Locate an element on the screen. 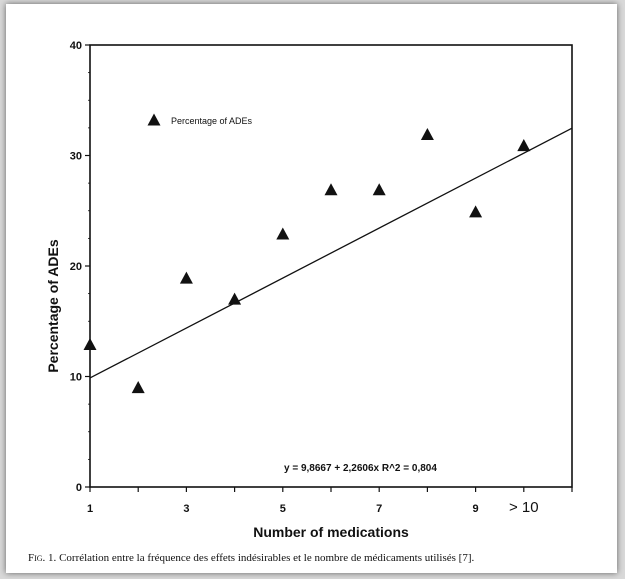  x-tick-label: > 10 is located at coordinates (524, 507).